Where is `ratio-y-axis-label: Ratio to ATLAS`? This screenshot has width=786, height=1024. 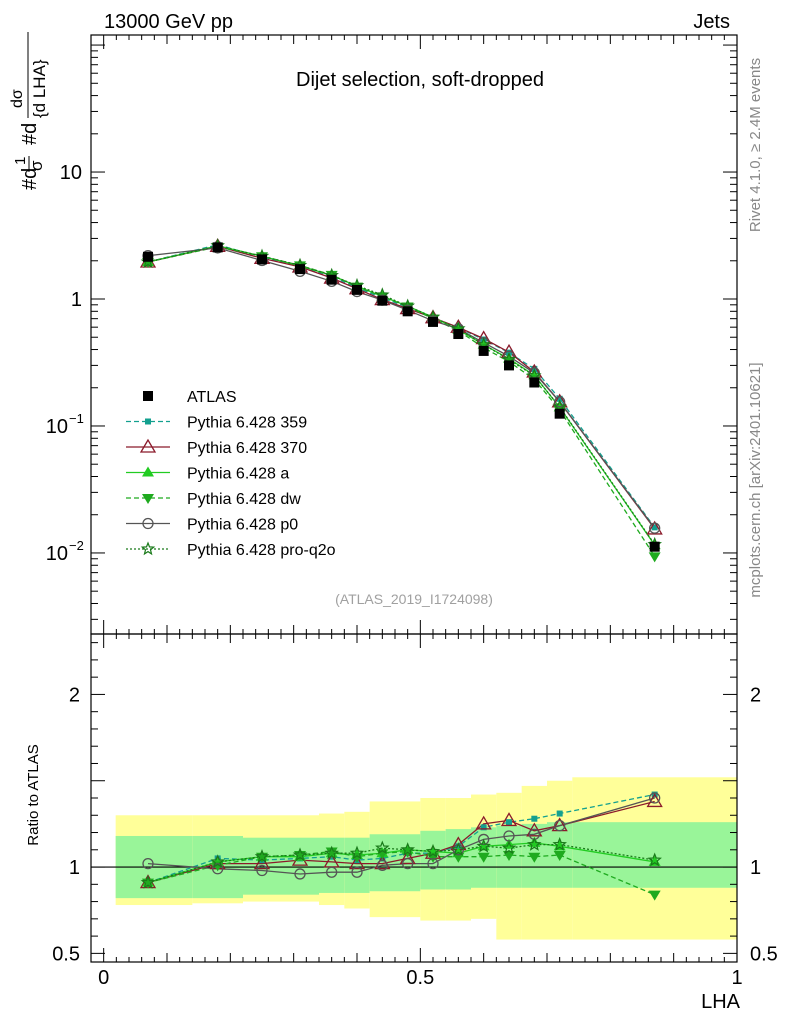 ratio-y-axis-label: Ratio to ATLAS is located at coordinates (33, 794).